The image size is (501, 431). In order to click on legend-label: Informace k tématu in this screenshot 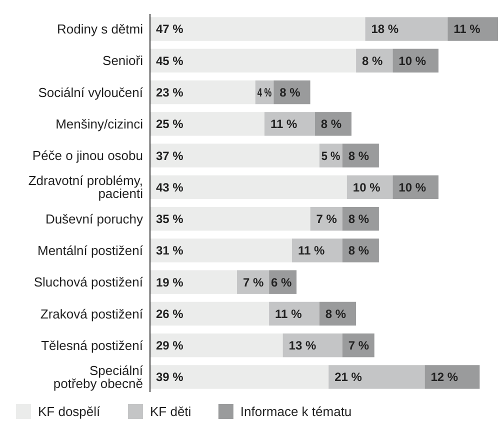, I will do `click(296, 412)`.